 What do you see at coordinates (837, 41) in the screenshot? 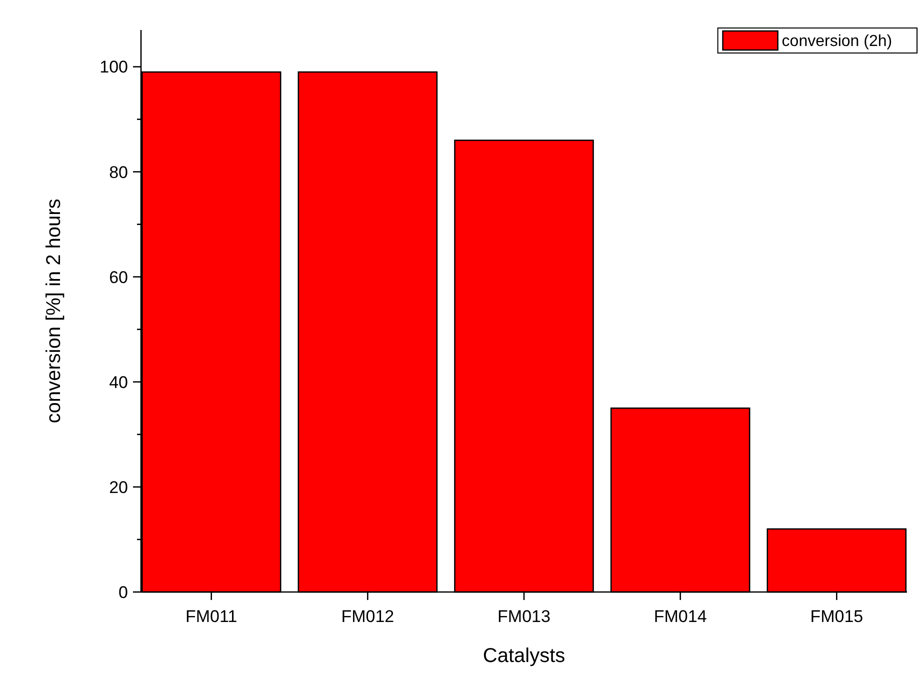
I see `legend-label: conversion (2h)` at bounding box center [837, 41].